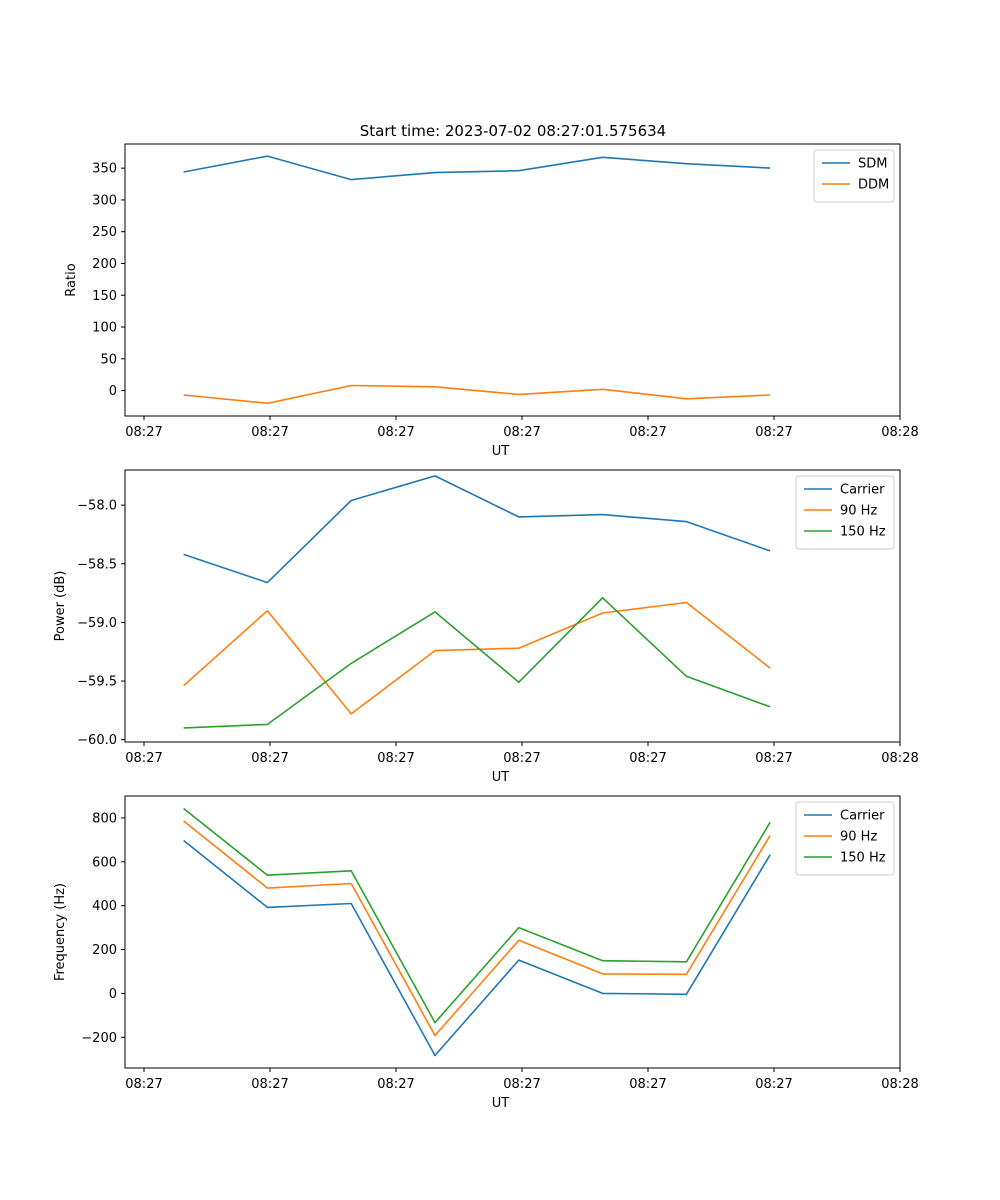 The image size is (1000, 1200). Describe the element at coordinates (513, 131) in the screenshot. I see `chart-title: Start time: 2023-07-02 08:27:01.575634` at that location.